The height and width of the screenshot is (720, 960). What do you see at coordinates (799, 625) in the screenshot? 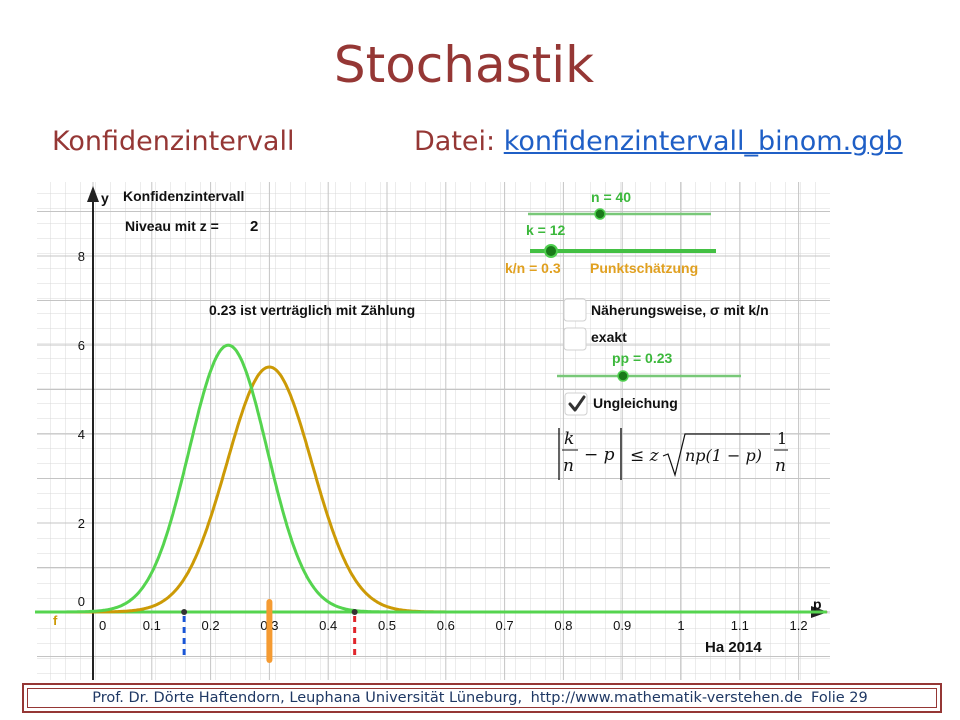
I see `x-tick-label: 1.2` at bounding box center [799, 625].